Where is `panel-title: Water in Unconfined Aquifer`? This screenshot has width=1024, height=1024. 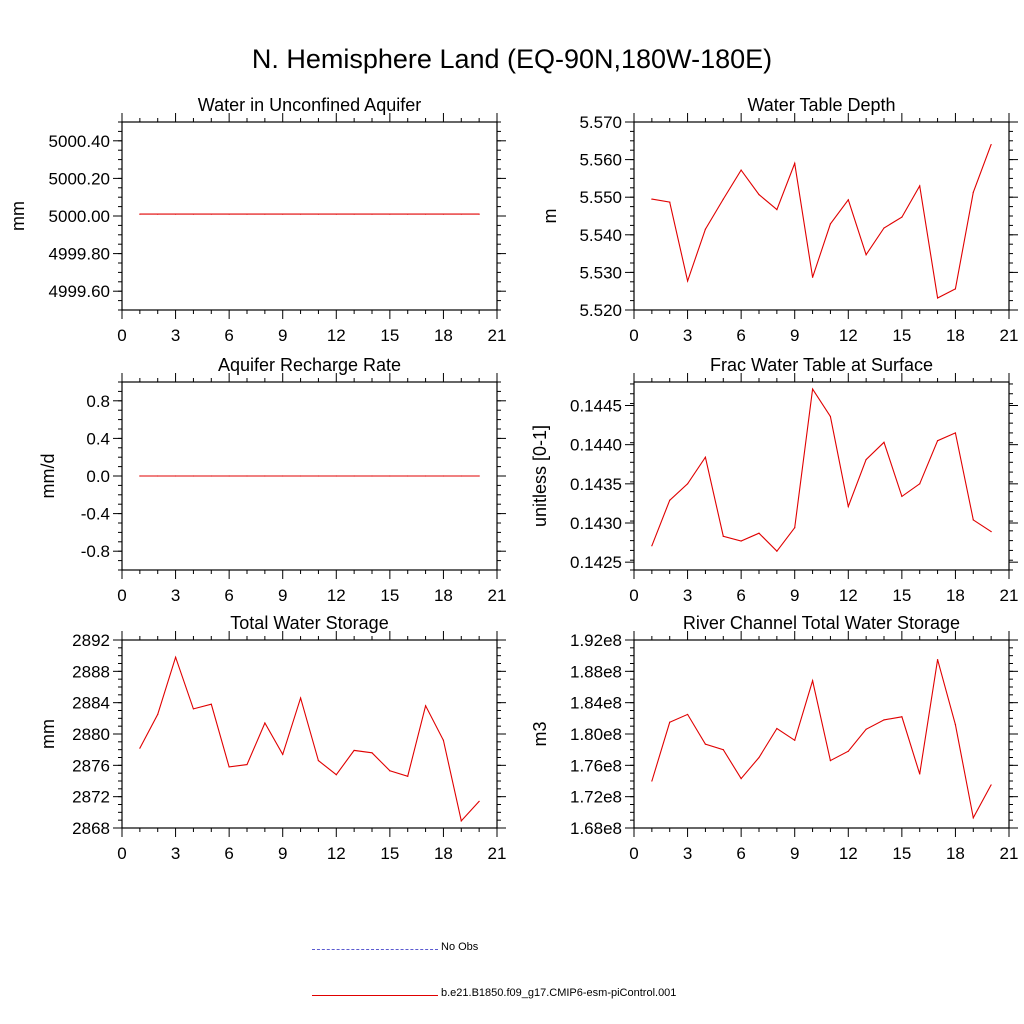 panel-title: Water in Unconfined Aquifer is located at coordinates (309, 105).